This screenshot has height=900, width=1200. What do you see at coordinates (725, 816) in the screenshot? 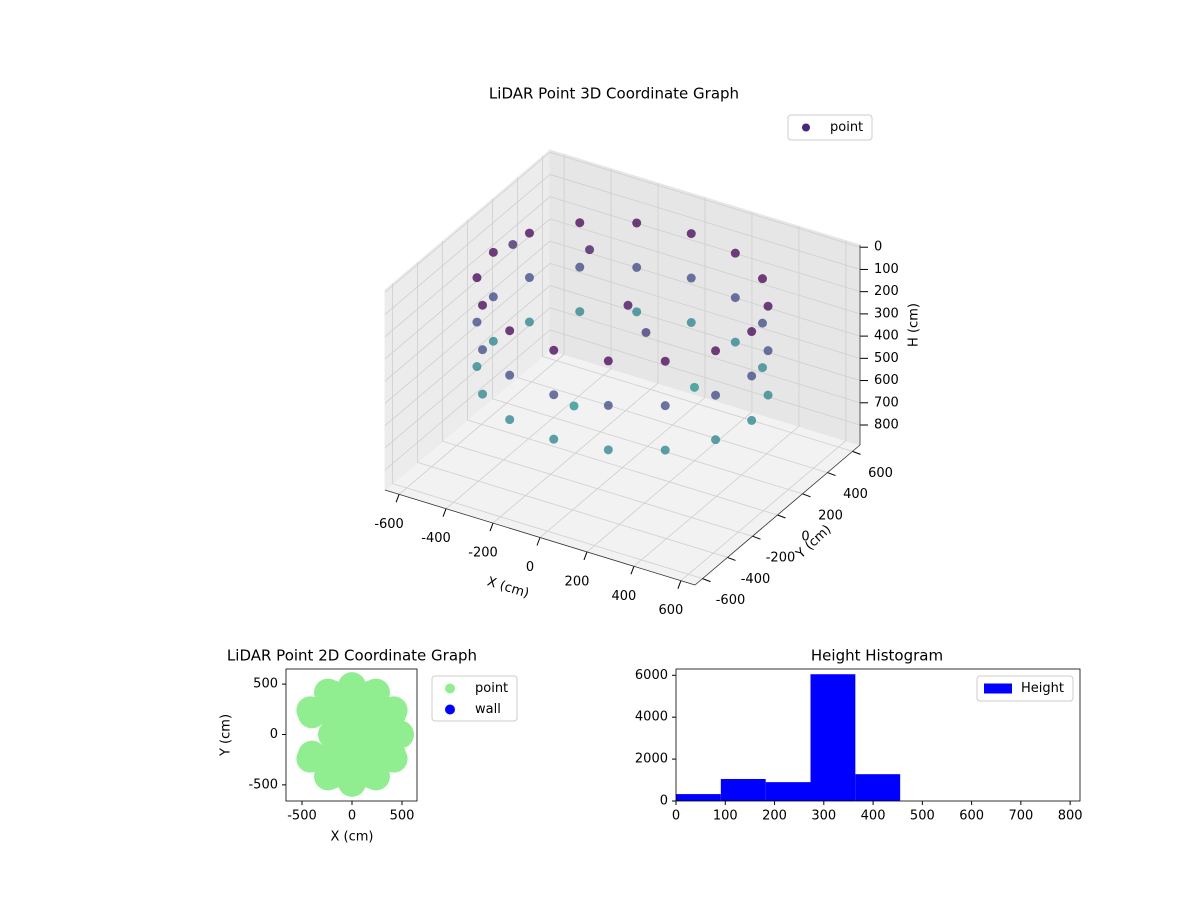
I see `x-tick-label: 100` at bounding box center [725, 816].